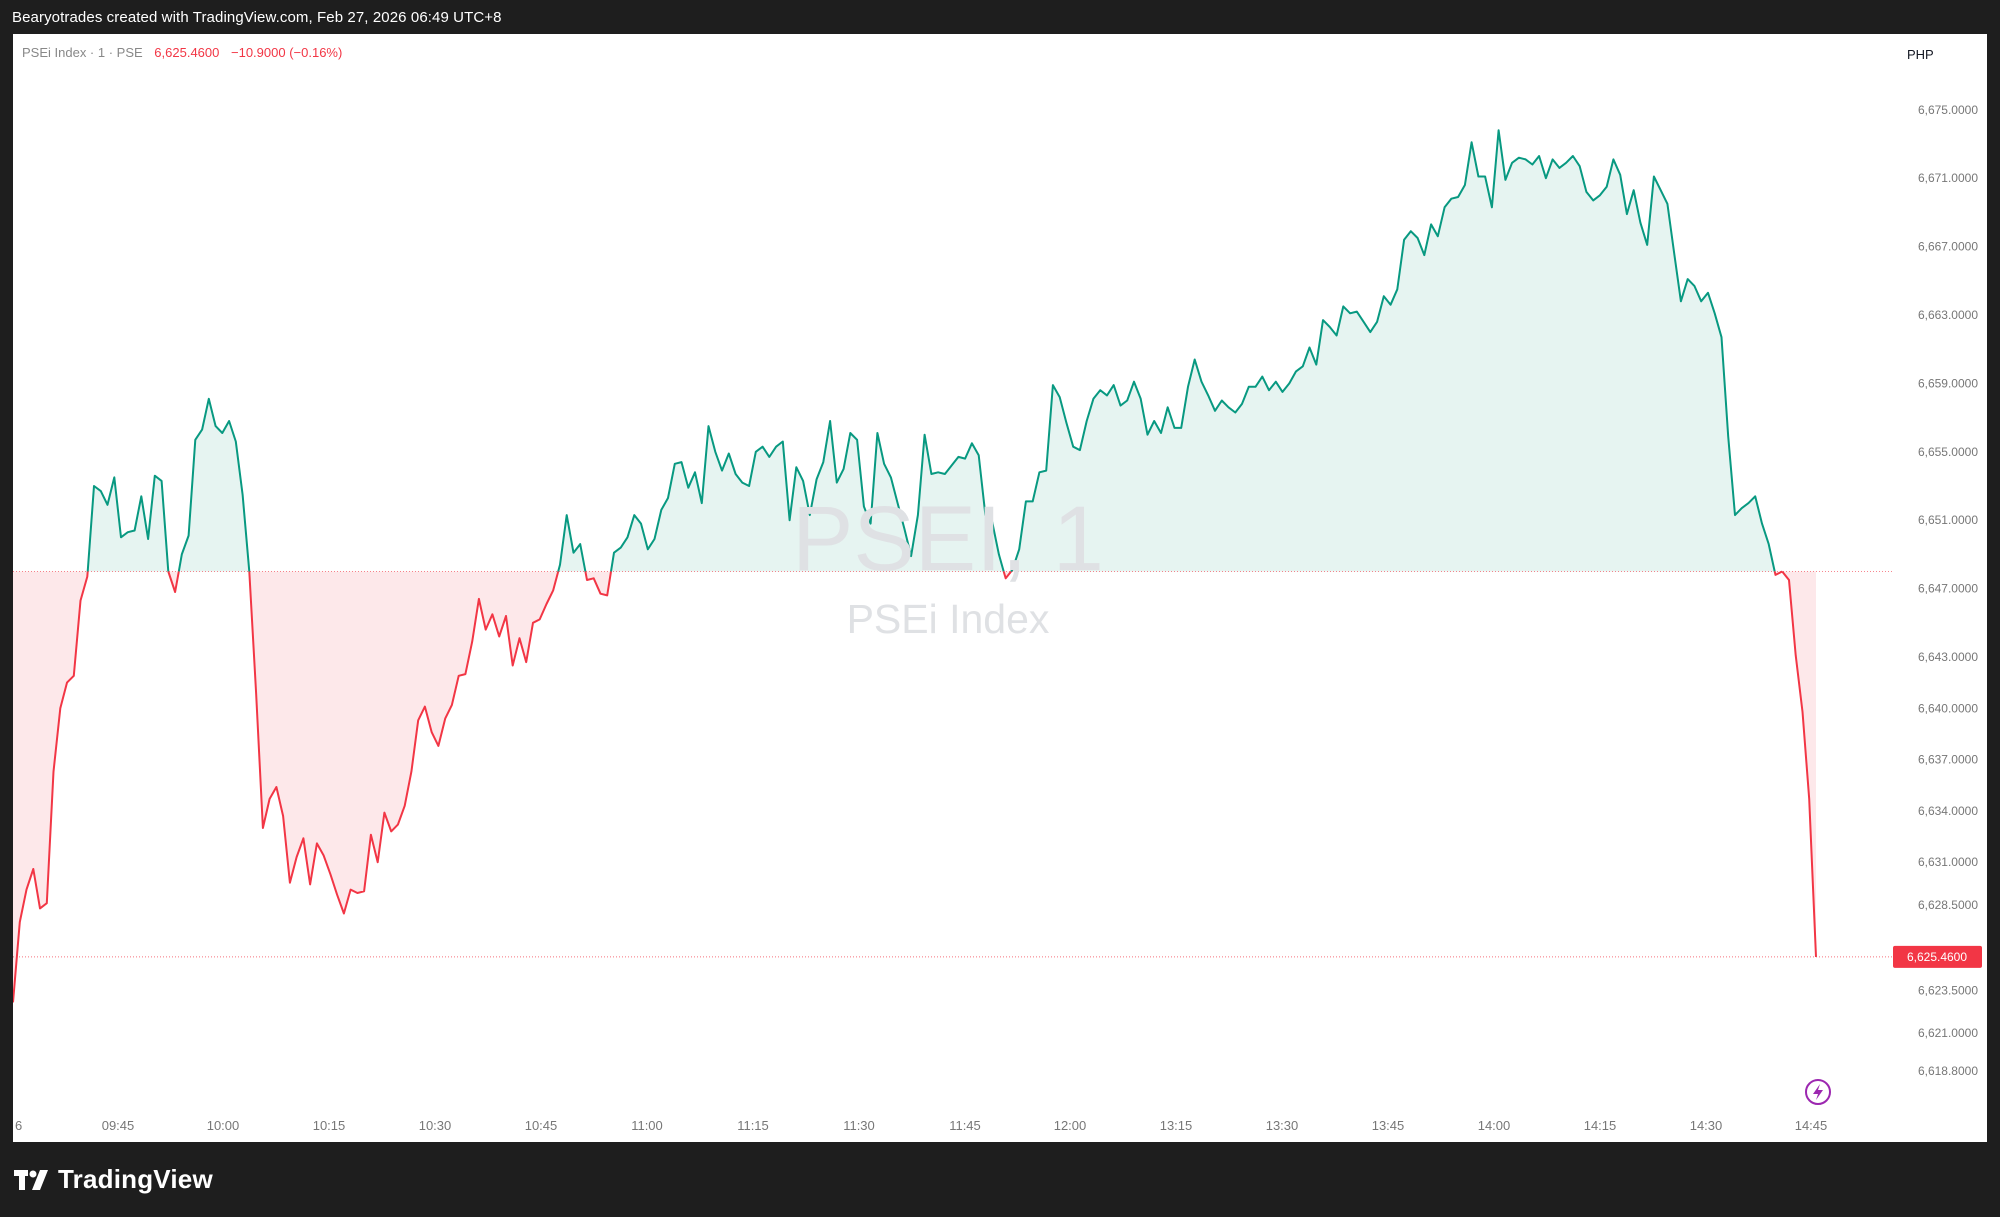 This screenshot has width=2000, height=1217. What do you see at coordinates (1000, 1179) in the screenshot?
I see `footer: TradingView` at bounding box center [1000, 1179].